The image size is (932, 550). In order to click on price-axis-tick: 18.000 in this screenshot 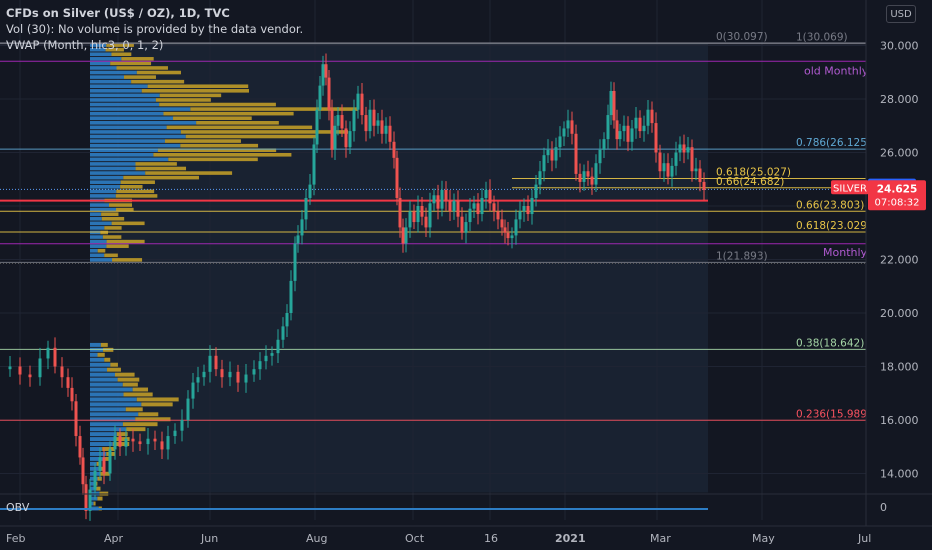, I will do `click(899, 367)`.